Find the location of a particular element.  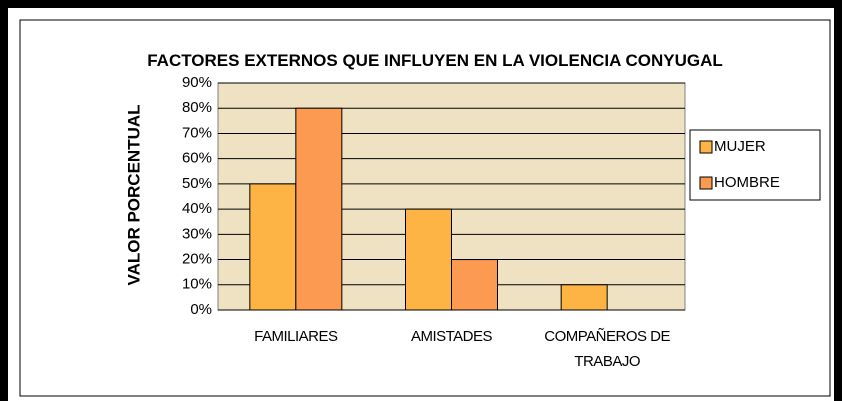

x-tick-label: FAMILIARES is located at coordinates (296, 336).